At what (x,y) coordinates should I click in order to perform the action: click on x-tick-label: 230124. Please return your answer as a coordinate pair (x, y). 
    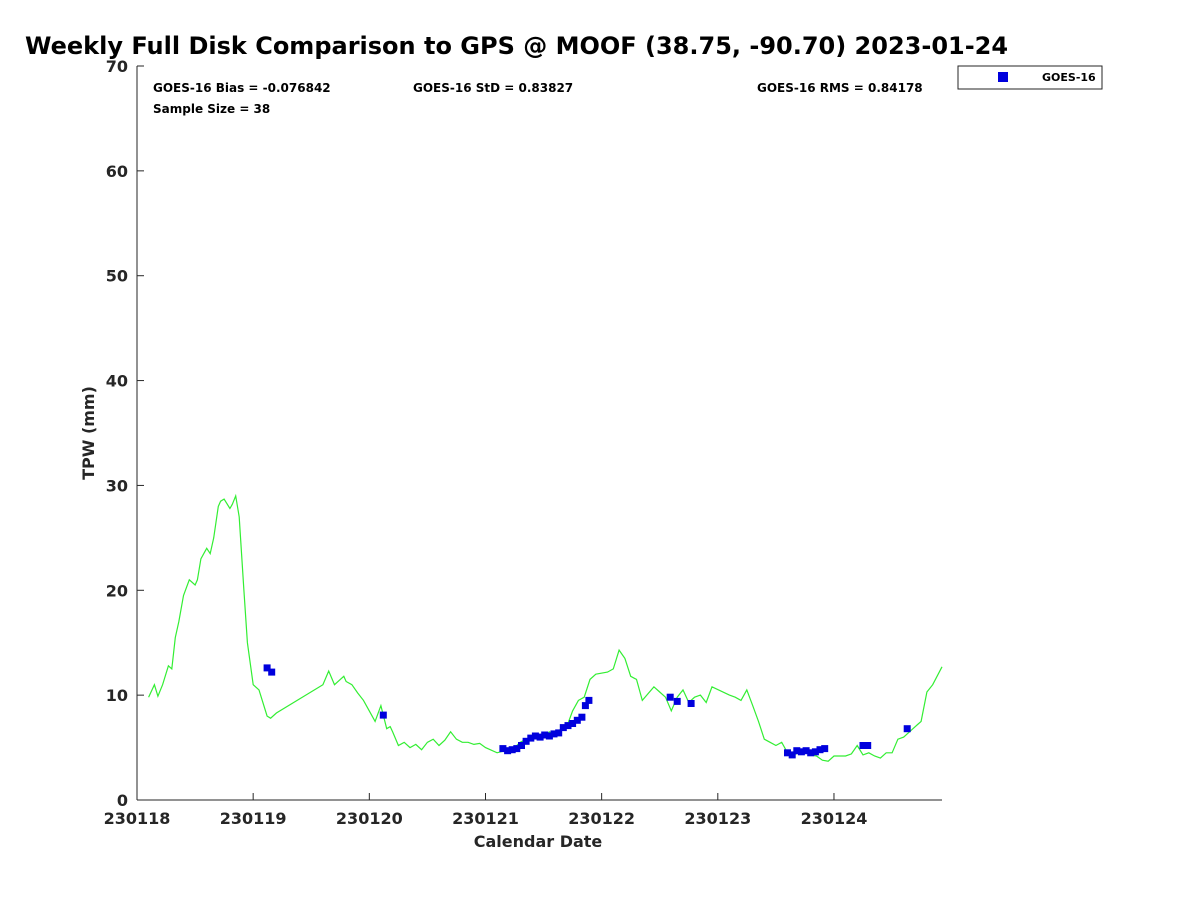
    Looking at the image, I should click on (834, 818).